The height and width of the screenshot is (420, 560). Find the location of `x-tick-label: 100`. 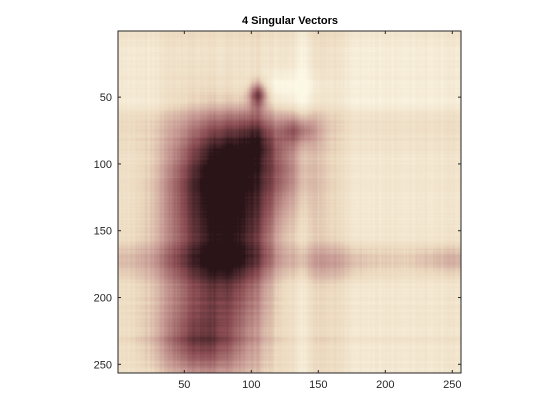

x-tick-label: 100 is located at coordinates (251, 385).